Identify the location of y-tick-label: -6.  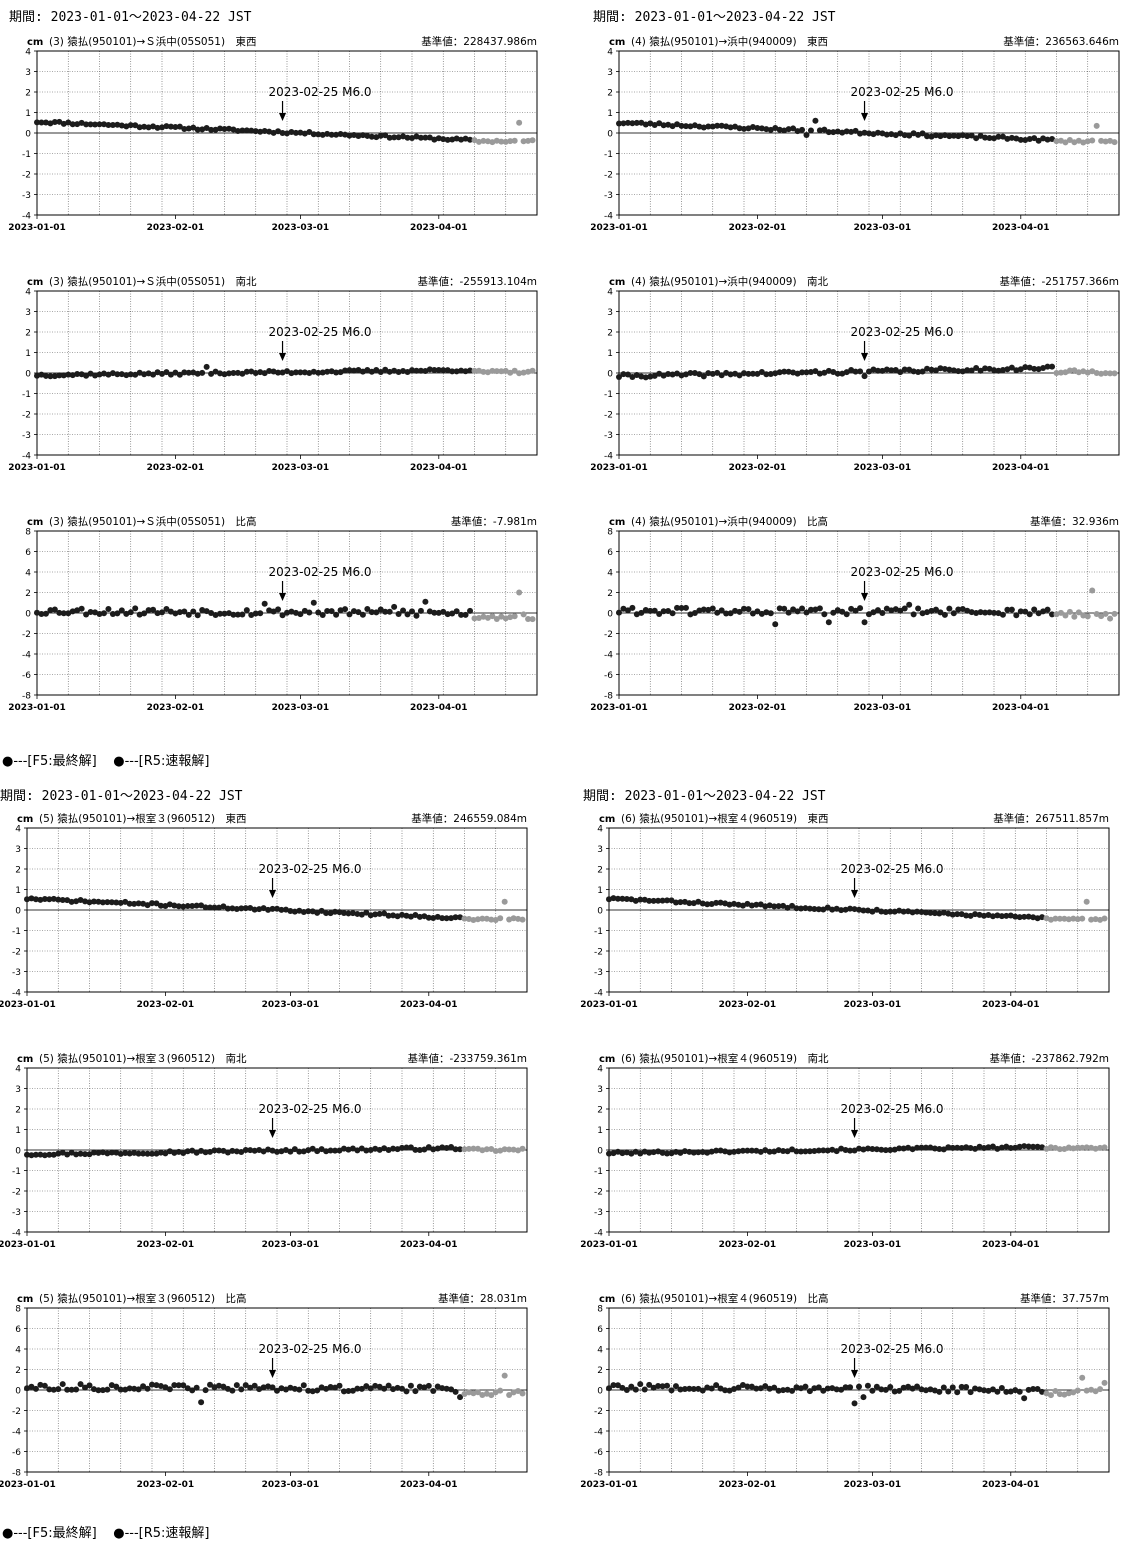
(608, 676).